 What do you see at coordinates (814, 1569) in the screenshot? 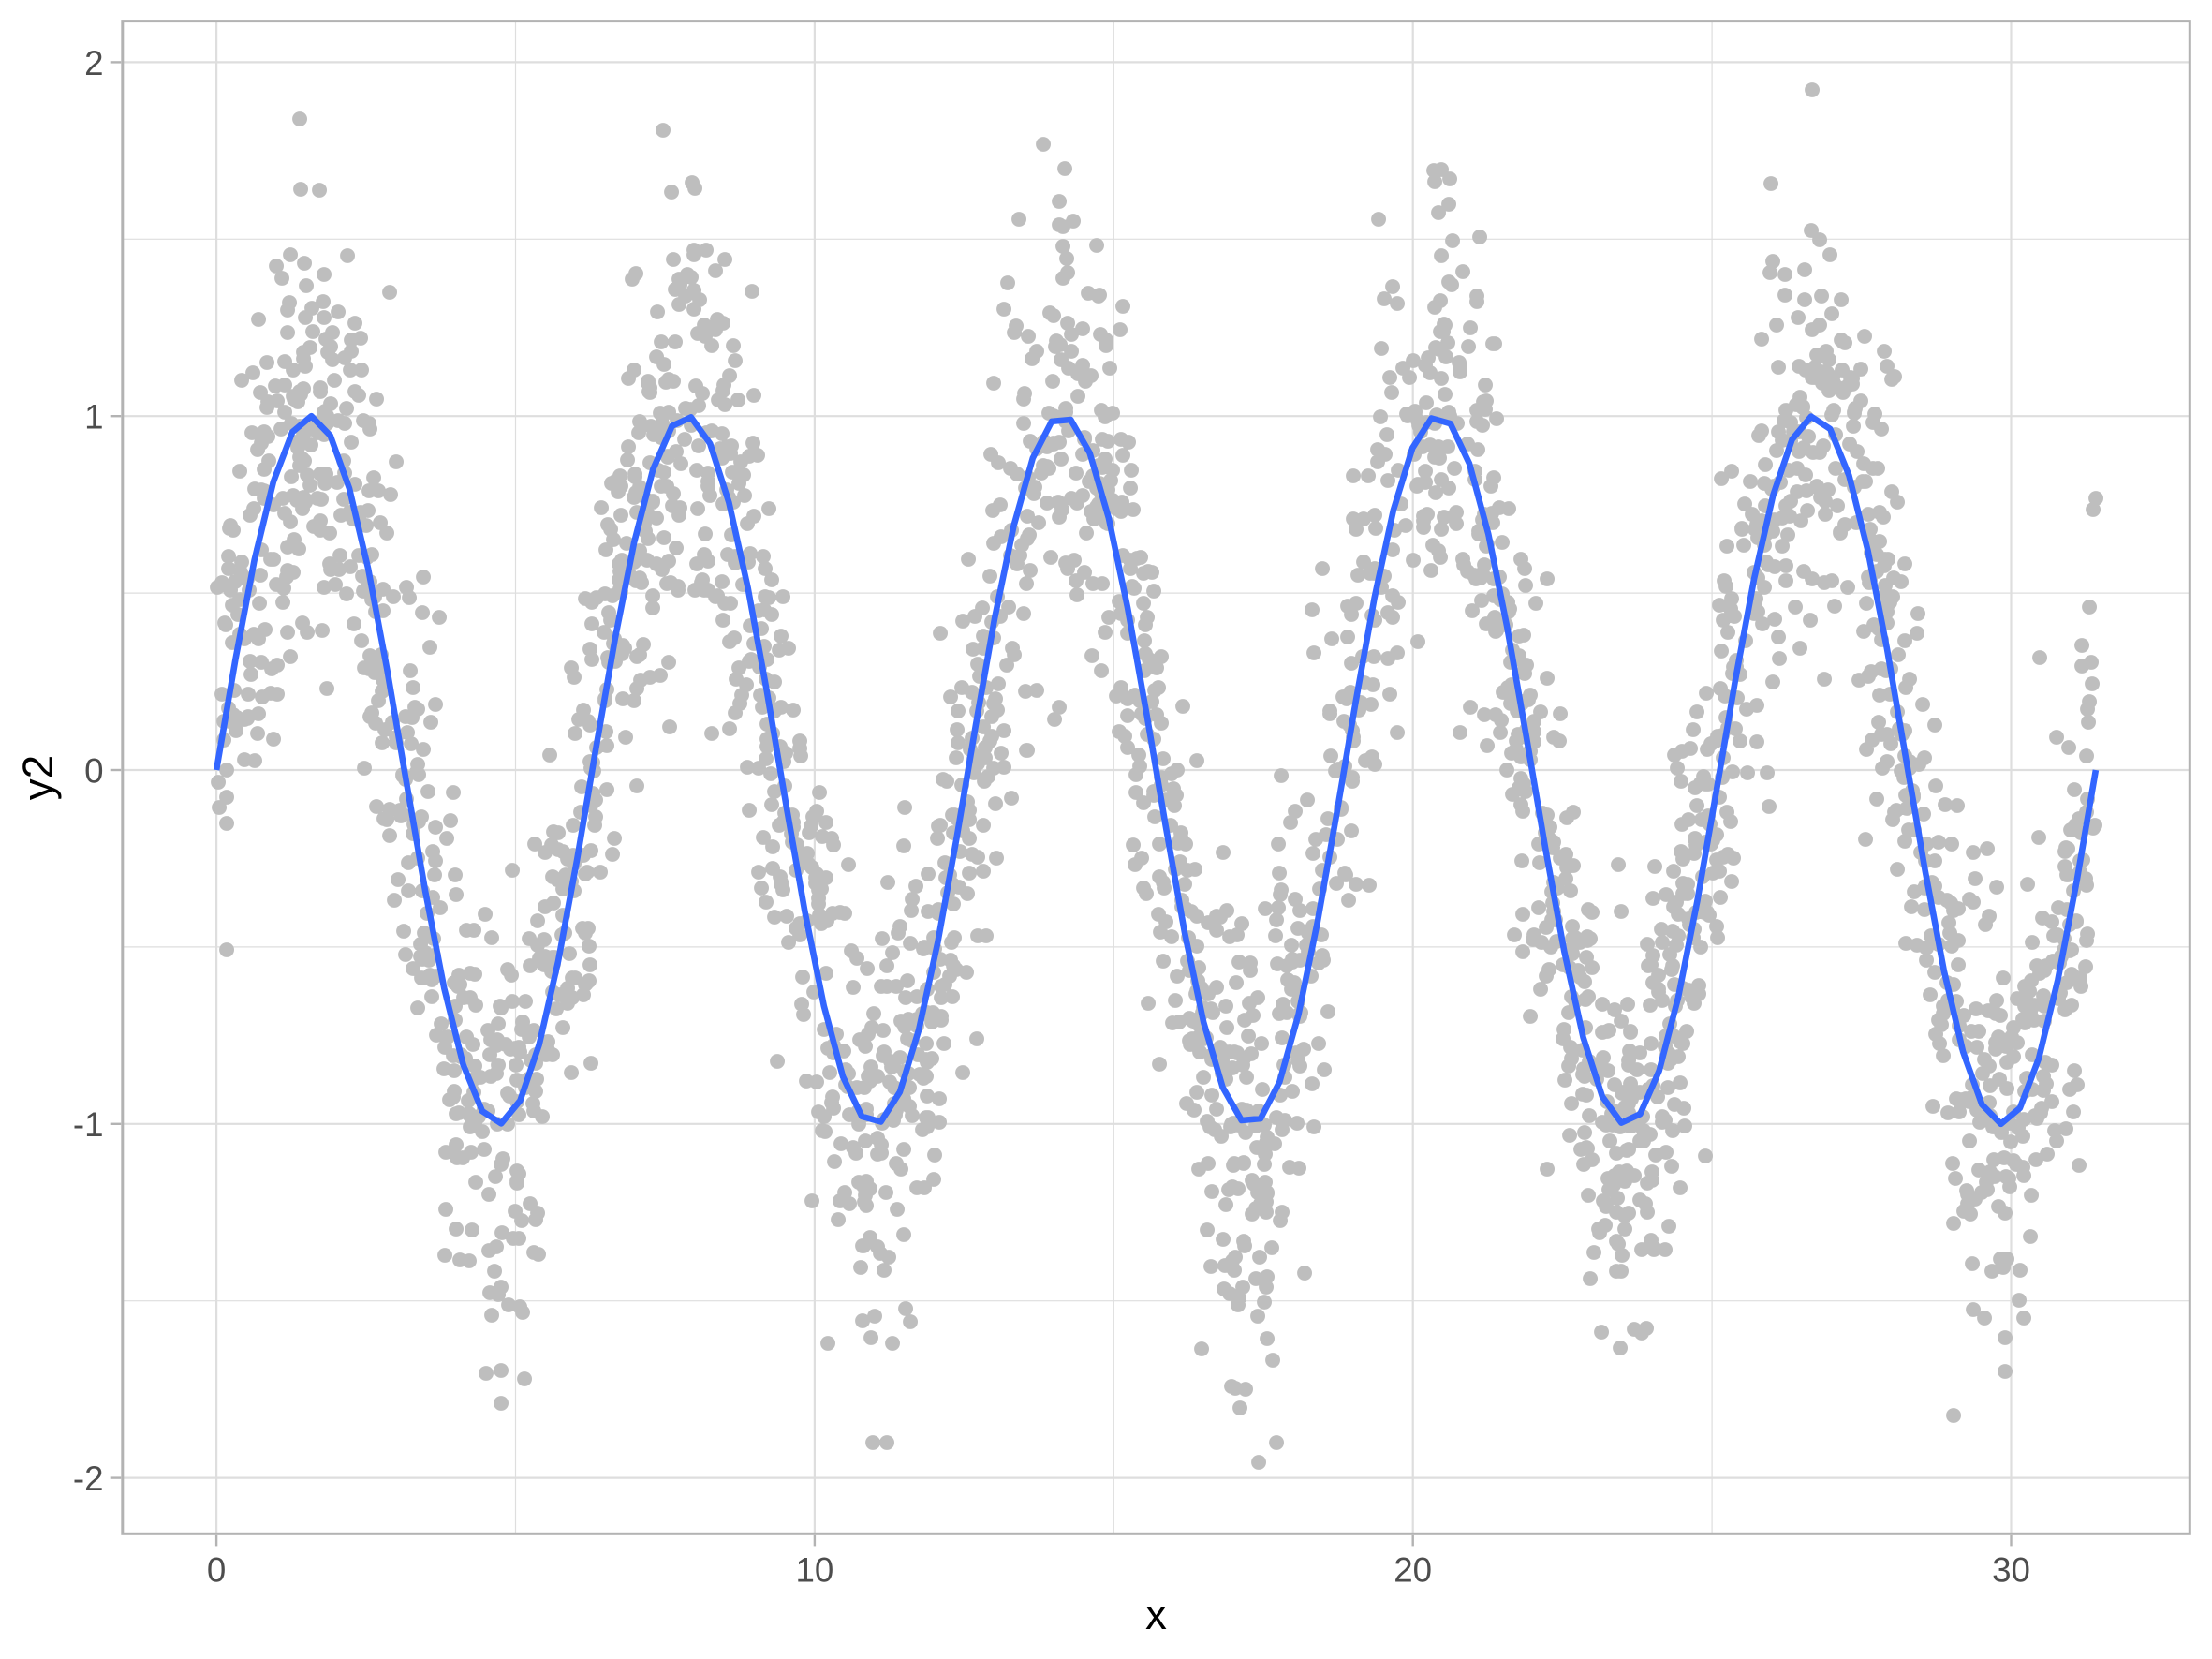
I see `svg-text: 10` at bounding box center [814, 1569].